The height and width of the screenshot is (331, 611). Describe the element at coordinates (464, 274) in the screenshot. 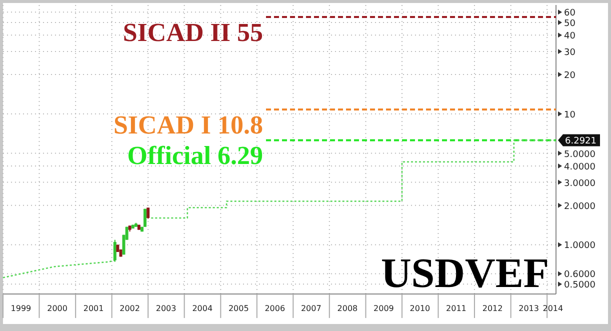

I see `text: USDVEF` at that location.